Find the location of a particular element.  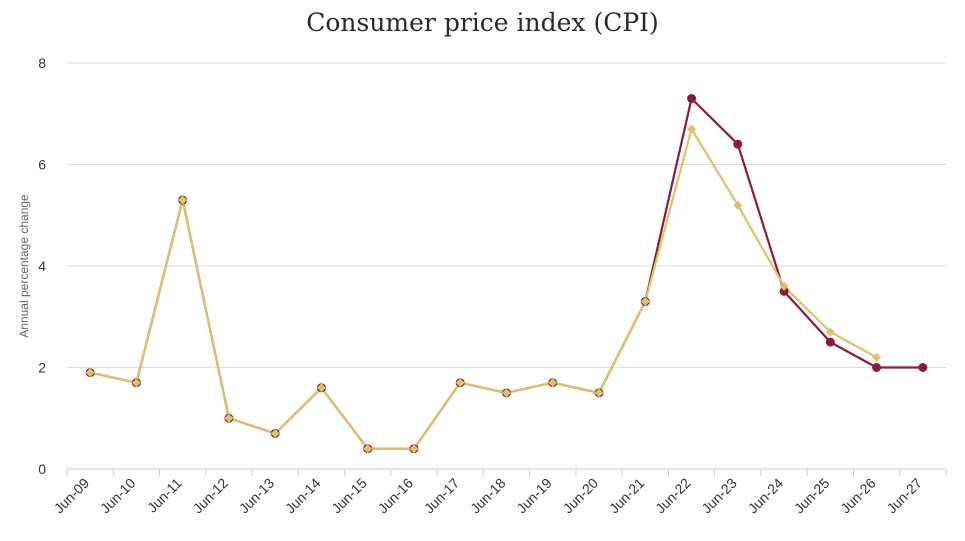

x-tick-label: Jun-15 is located at coordinates (349, 496).